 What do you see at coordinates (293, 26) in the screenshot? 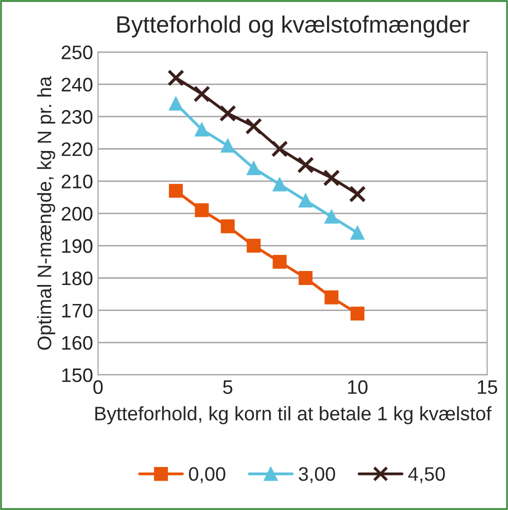
I see `chart-title: Bytteforhold og kvælstofmængder` at bounding box center [293, 26].